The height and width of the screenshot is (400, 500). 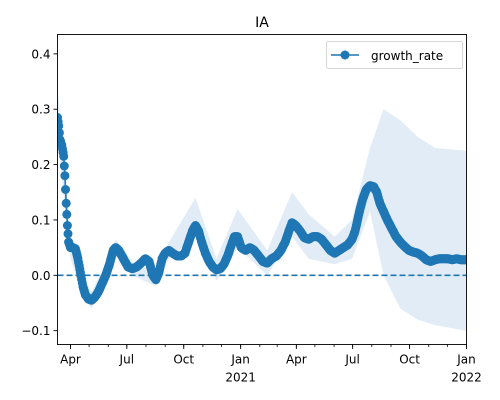 What do you see at coordinates (40, 276) in the screenshot?
I see `y-tick-label: 0.0` at bounding box center [40, 276].